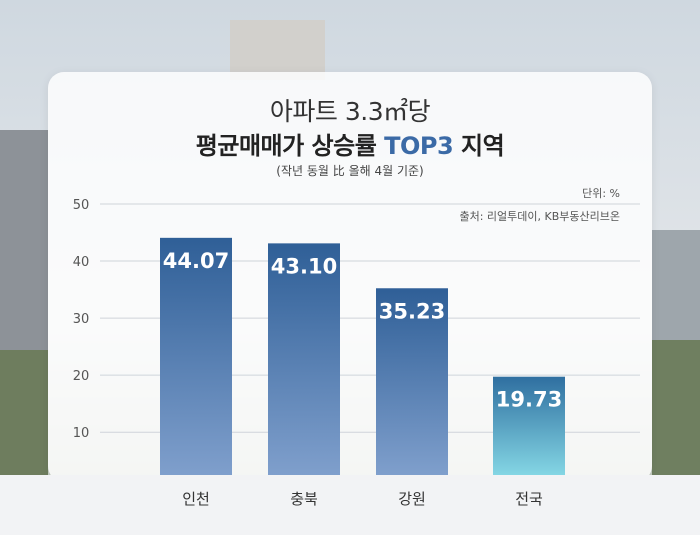  Describe the element at coordinates (412, 499) in the screenshot. I see `x-tick-label: 강원` at that location.